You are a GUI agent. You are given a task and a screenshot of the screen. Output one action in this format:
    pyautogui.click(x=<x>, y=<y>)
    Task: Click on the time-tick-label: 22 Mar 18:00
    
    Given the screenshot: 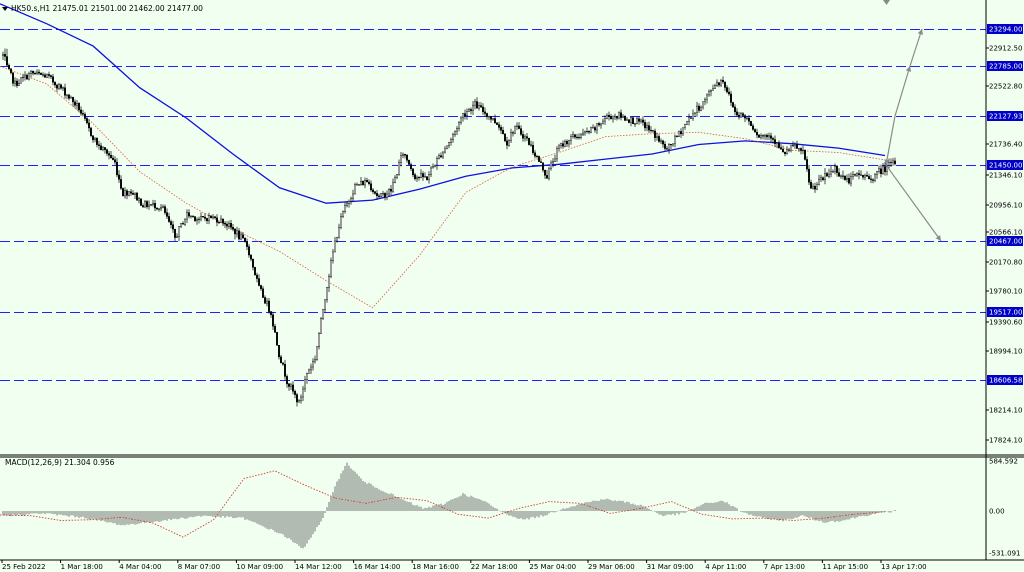 What is the action you would take?
    pyautogui.click(x=494, y=567)
    